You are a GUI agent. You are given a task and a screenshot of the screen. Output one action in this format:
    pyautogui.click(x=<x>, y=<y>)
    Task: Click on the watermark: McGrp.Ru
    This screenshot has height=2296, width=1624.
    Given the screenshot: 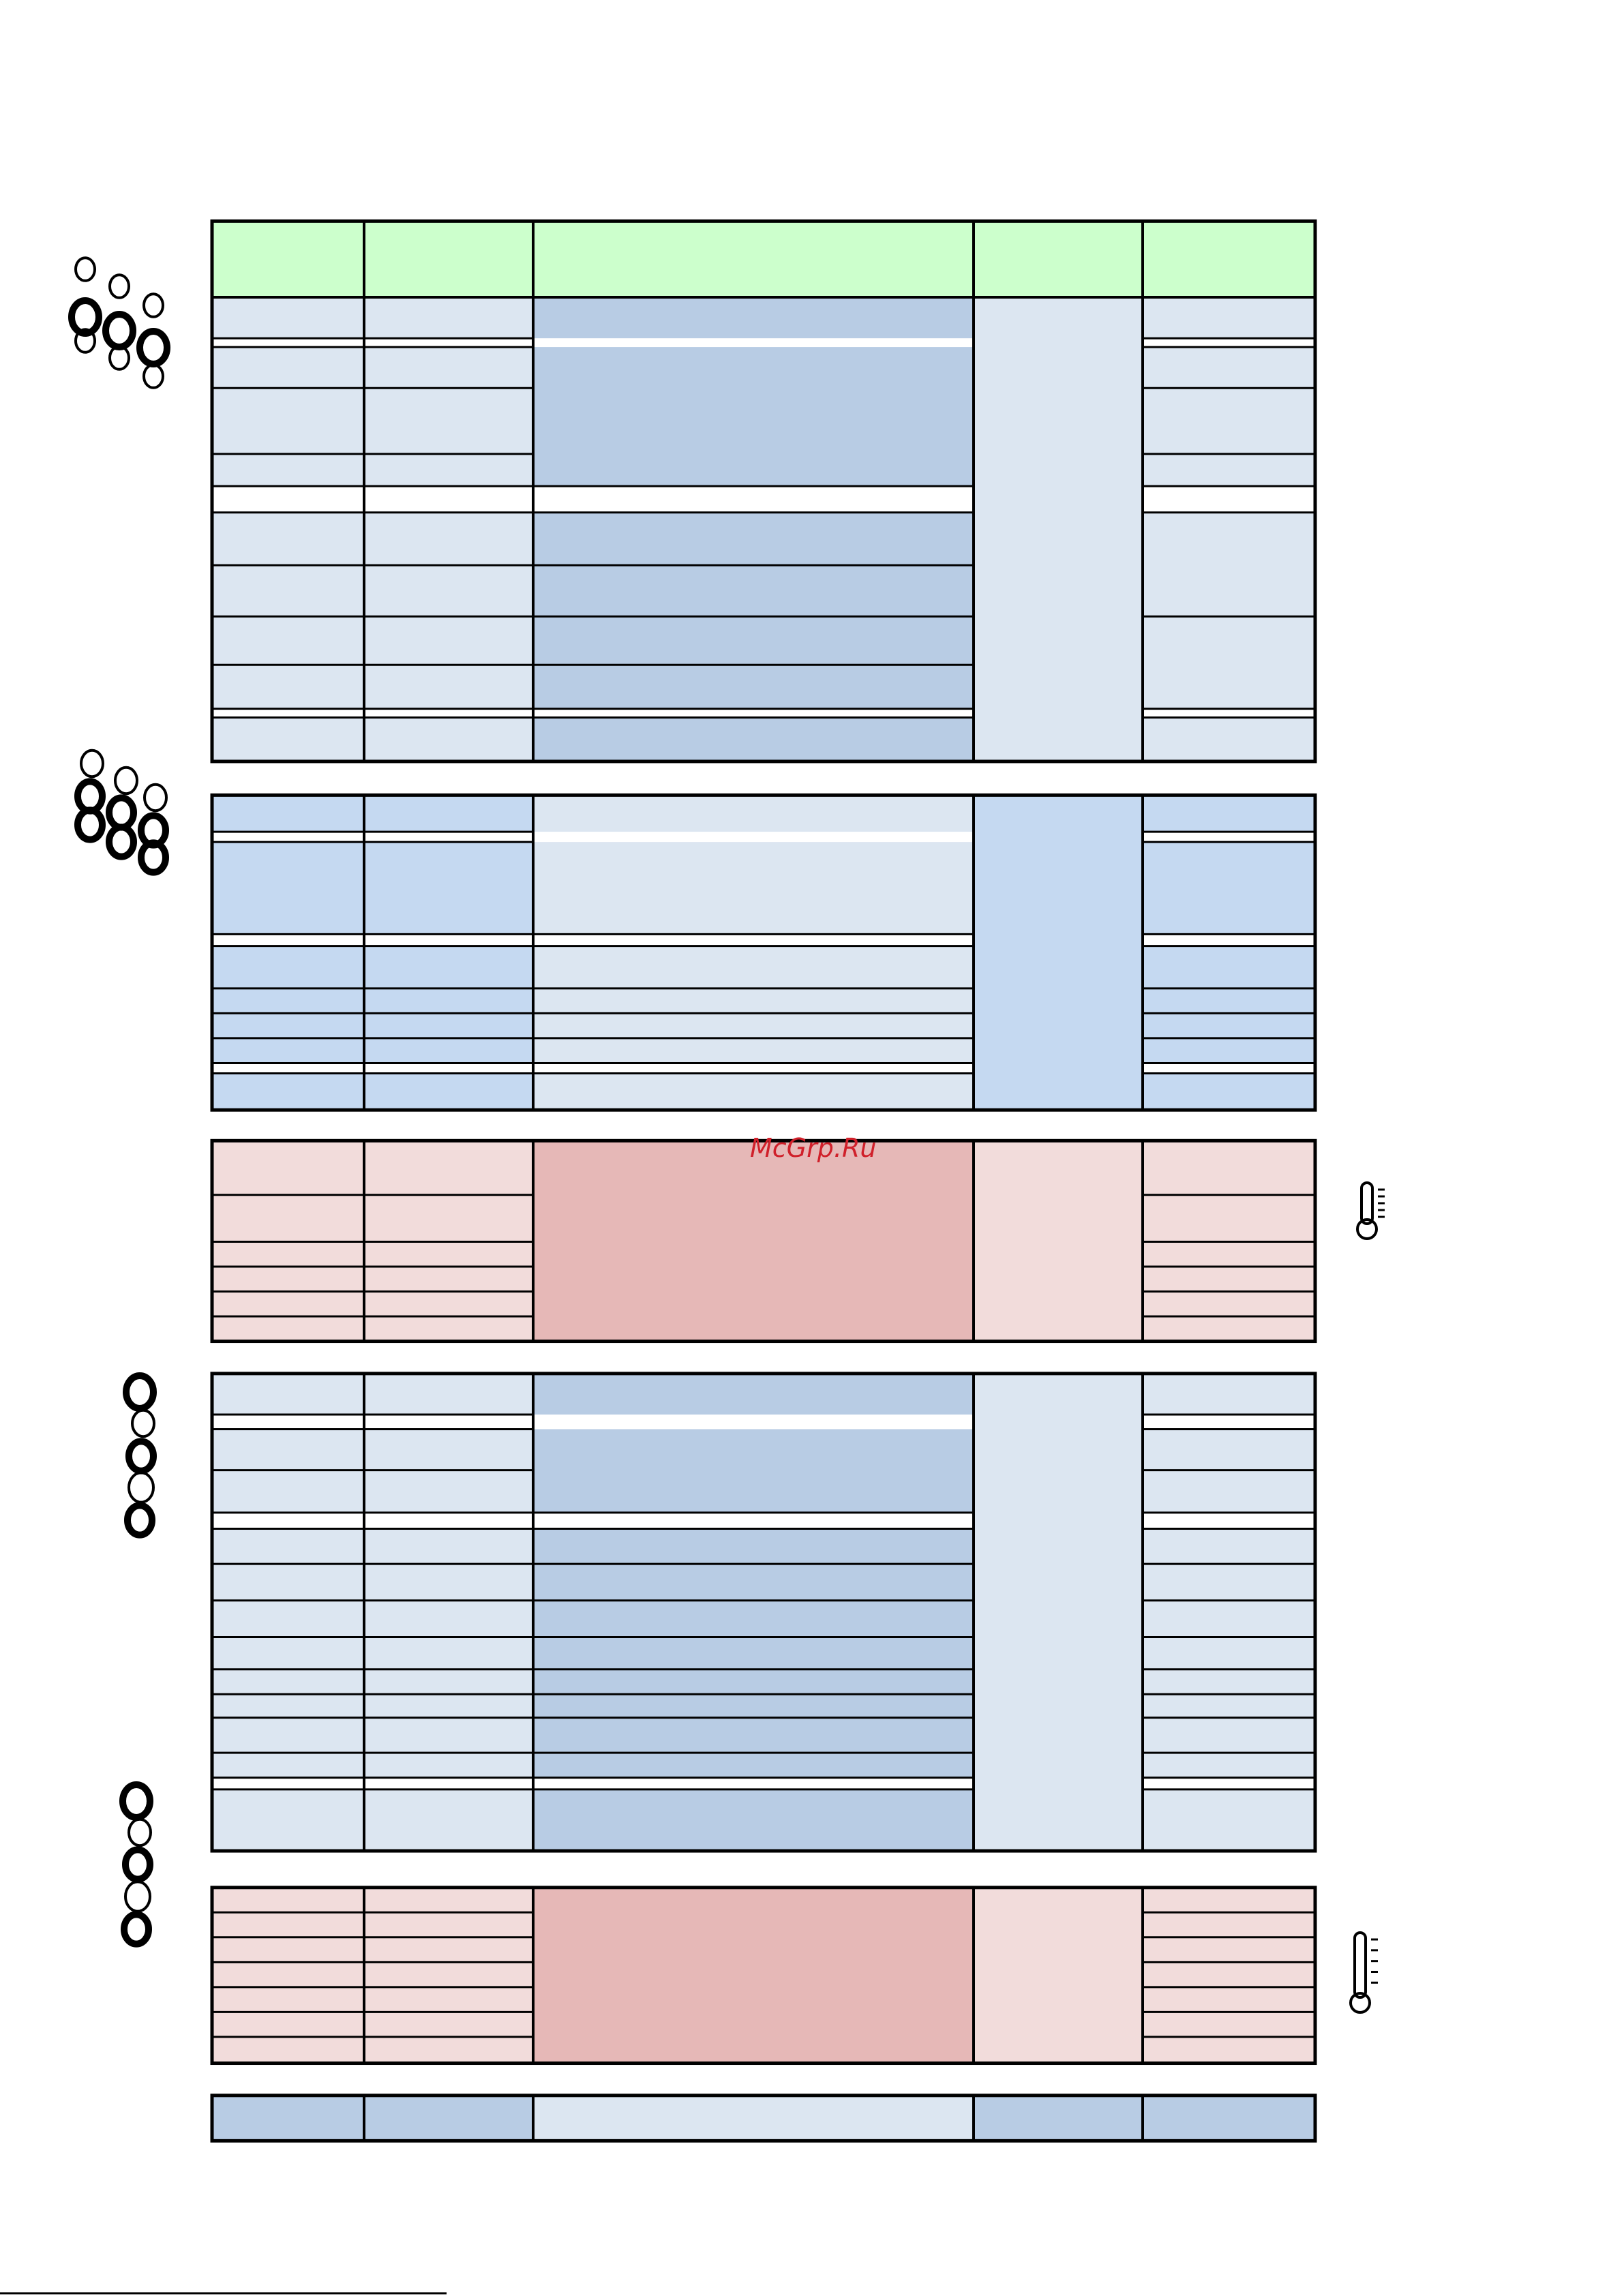 What is the action you would take?
    pyautogui.click(x=813, y=1148)
    